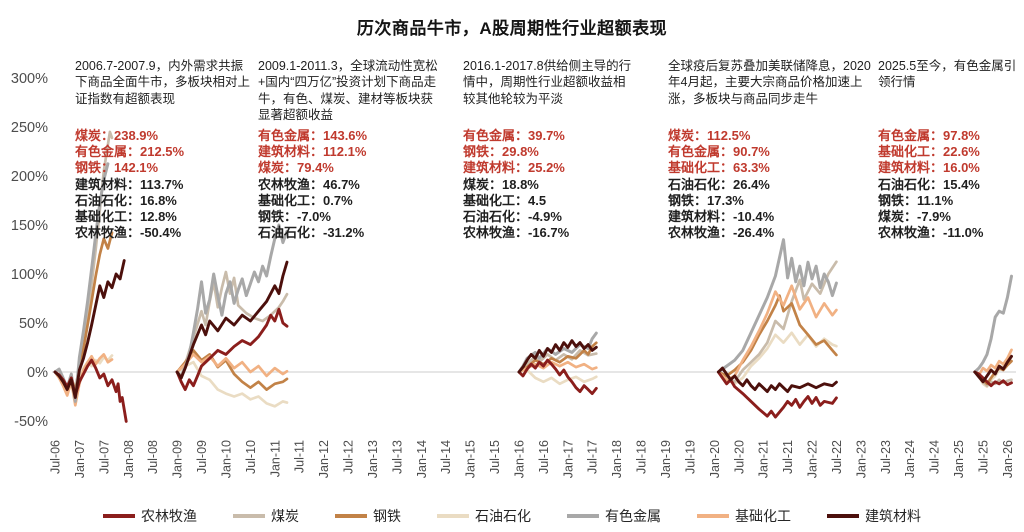 The width and height of the screenshot is (1024, 532). I want to click on legend-item-agriculture: 农林牧渔, so click(150, 516).